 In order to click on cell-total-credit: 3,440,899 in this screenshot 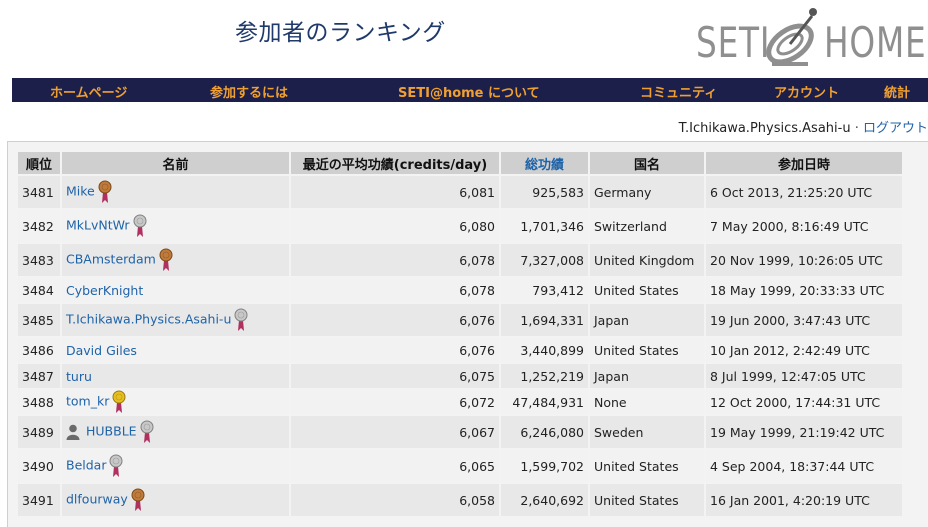, I will do `click(544, 350)`.